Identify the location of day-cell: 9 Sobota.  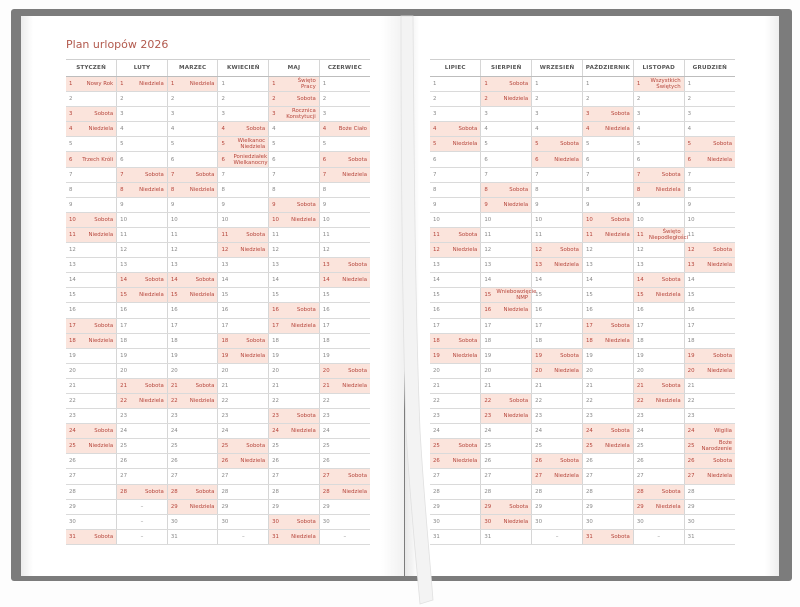
(294, 205).